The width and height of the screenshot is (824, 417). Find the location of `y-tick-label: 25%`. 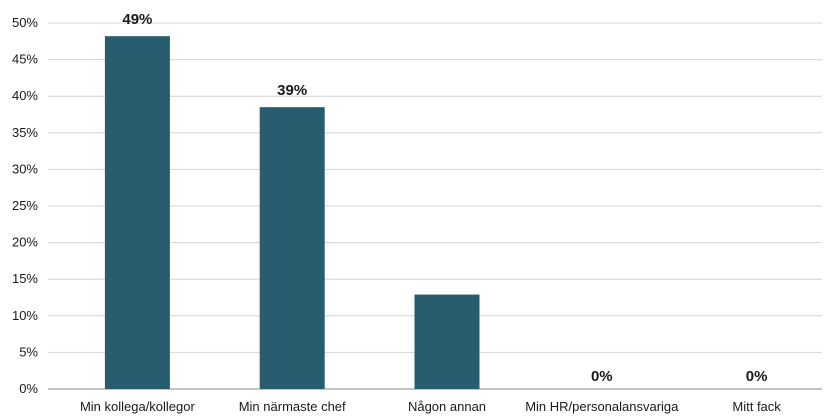

y-tick-label: 25% is located at coordinates (25, 205).